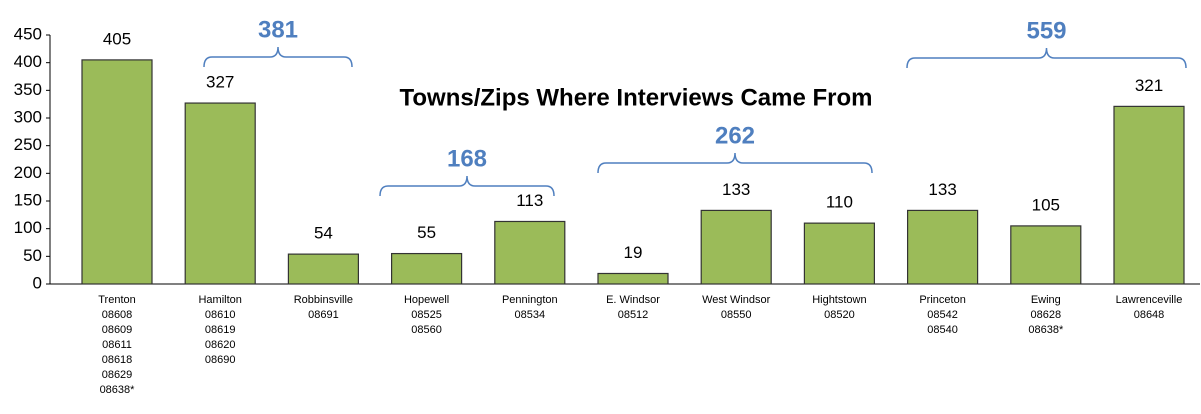 The image size is (1201, 414). What do you see at coordinates (839, 202) in the screenshot?
I see `value-label: 110` at bounding box center [839, 202].